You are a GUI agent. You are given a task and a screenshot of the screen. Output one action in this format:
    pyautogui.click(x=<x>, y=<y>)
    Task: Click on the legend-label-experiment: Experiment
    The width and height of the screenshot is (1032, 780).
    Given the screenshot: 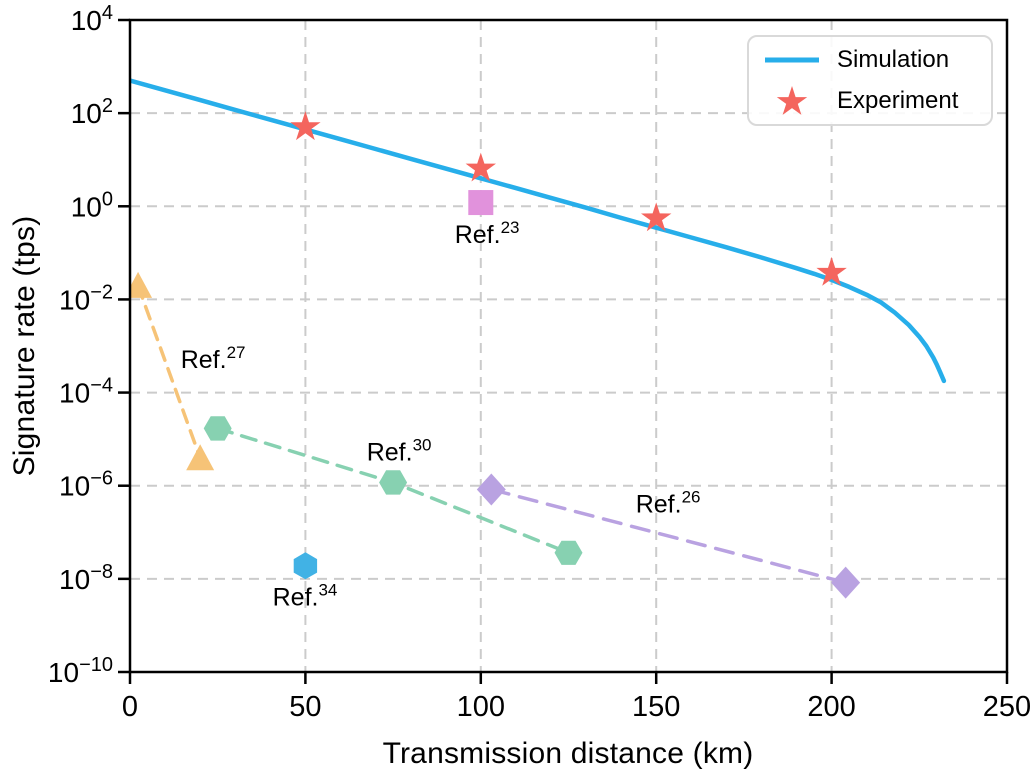 What is the action you would take?
    pyautogui.click(x=898, y=100)
    